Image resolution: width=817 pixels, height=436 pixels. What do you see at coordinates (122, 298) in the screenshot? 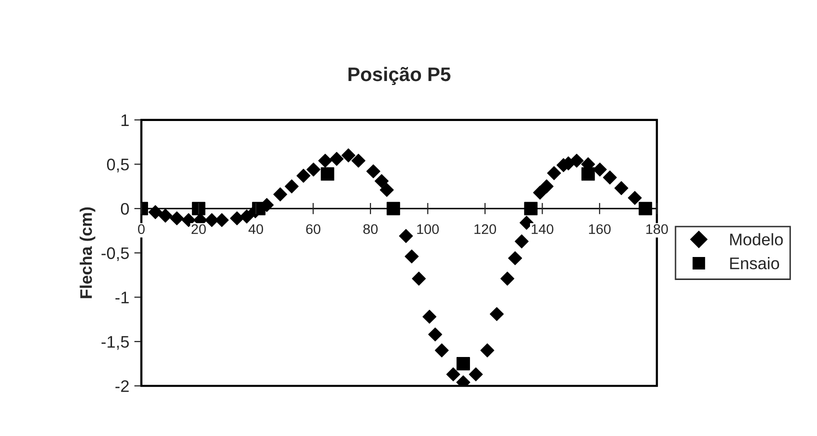
I see `y-tick-label: -1` at bounding box center [122, 298].